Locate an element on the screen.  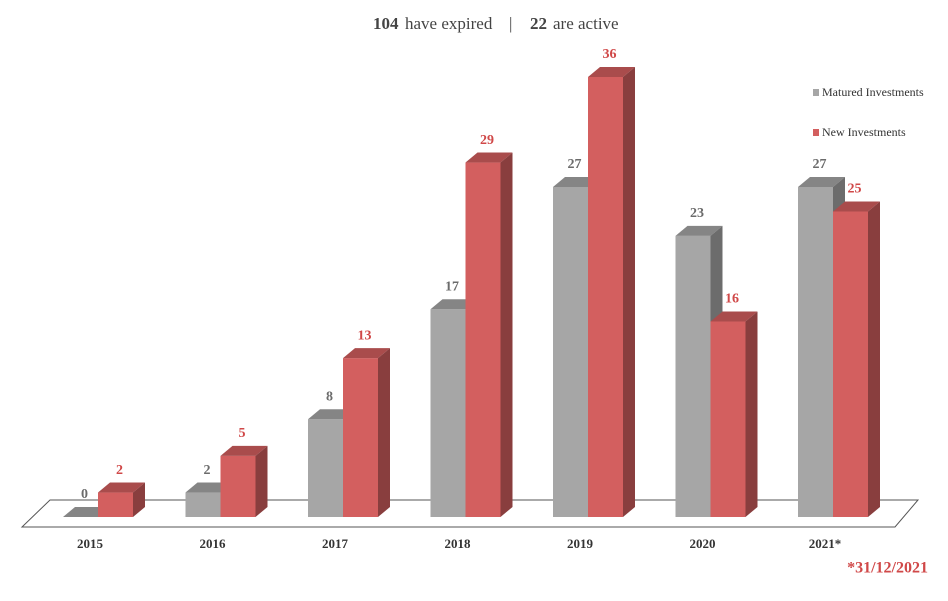
value-label: 29 is located at coordinates (487, 140).